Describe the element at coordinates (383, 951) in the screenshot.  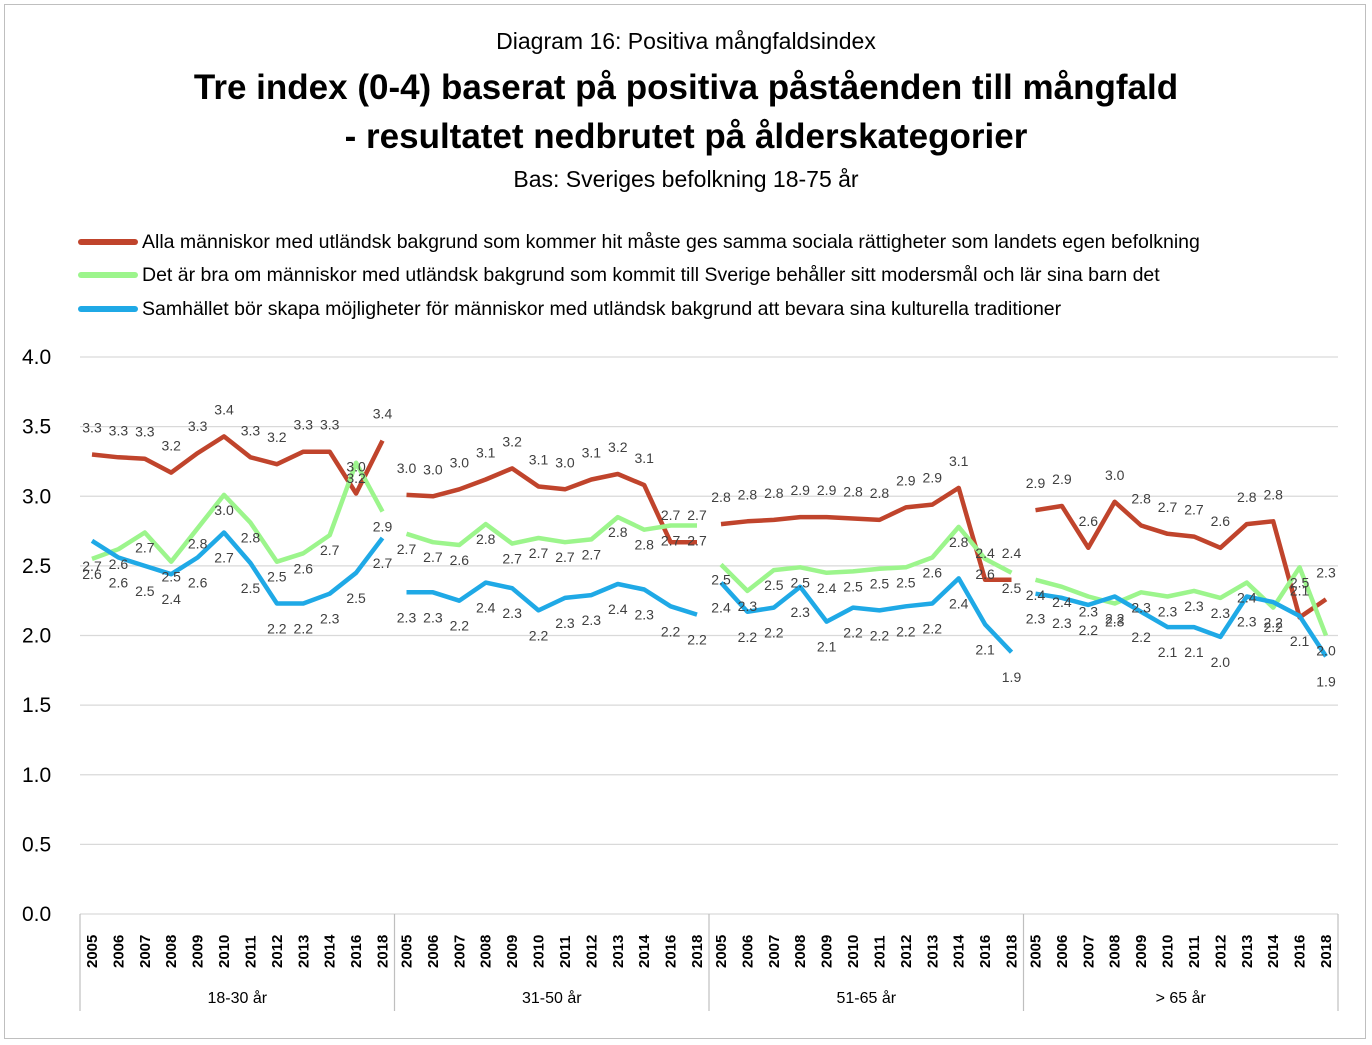
I see `x-tick-label: 2018` at that location.